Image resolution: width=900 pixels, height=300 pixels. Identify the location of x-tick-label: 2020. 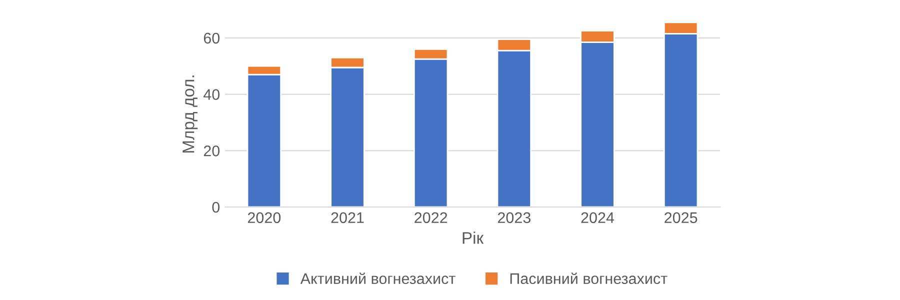
(264, 218).